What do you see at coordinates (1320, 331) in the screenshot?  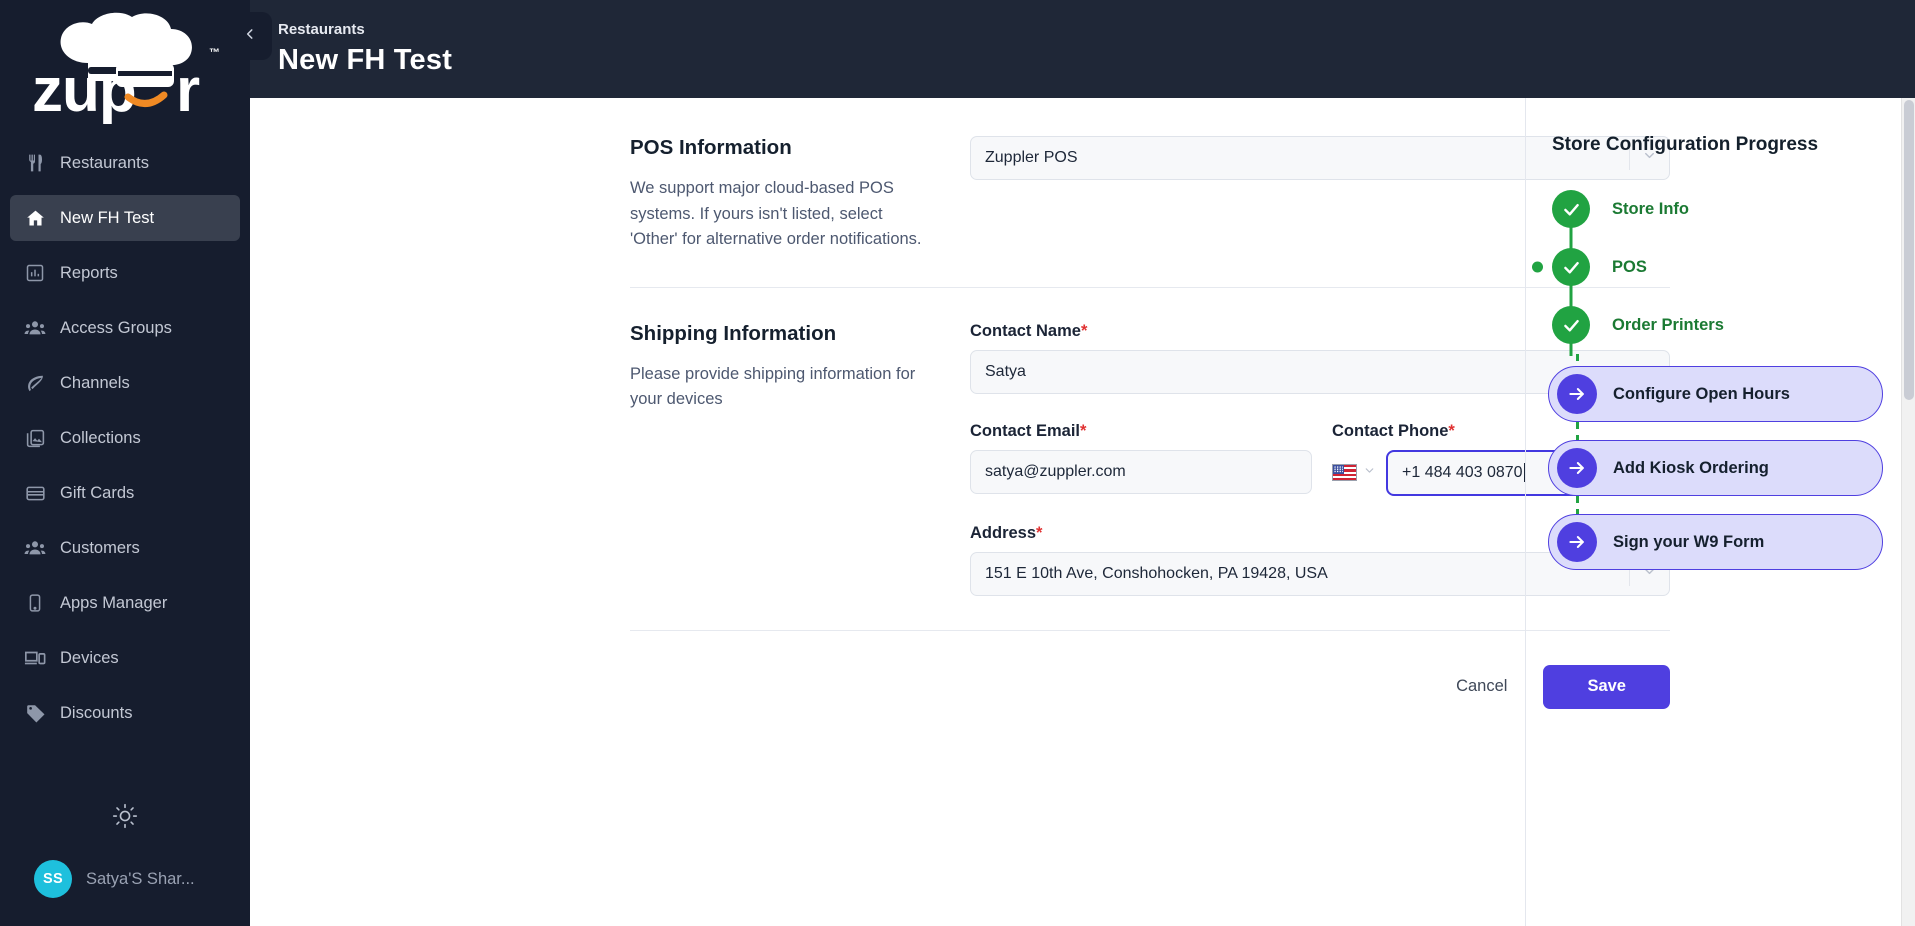 I see `contact-name-label: Contact Name*` at bounding box center [1320, 331].